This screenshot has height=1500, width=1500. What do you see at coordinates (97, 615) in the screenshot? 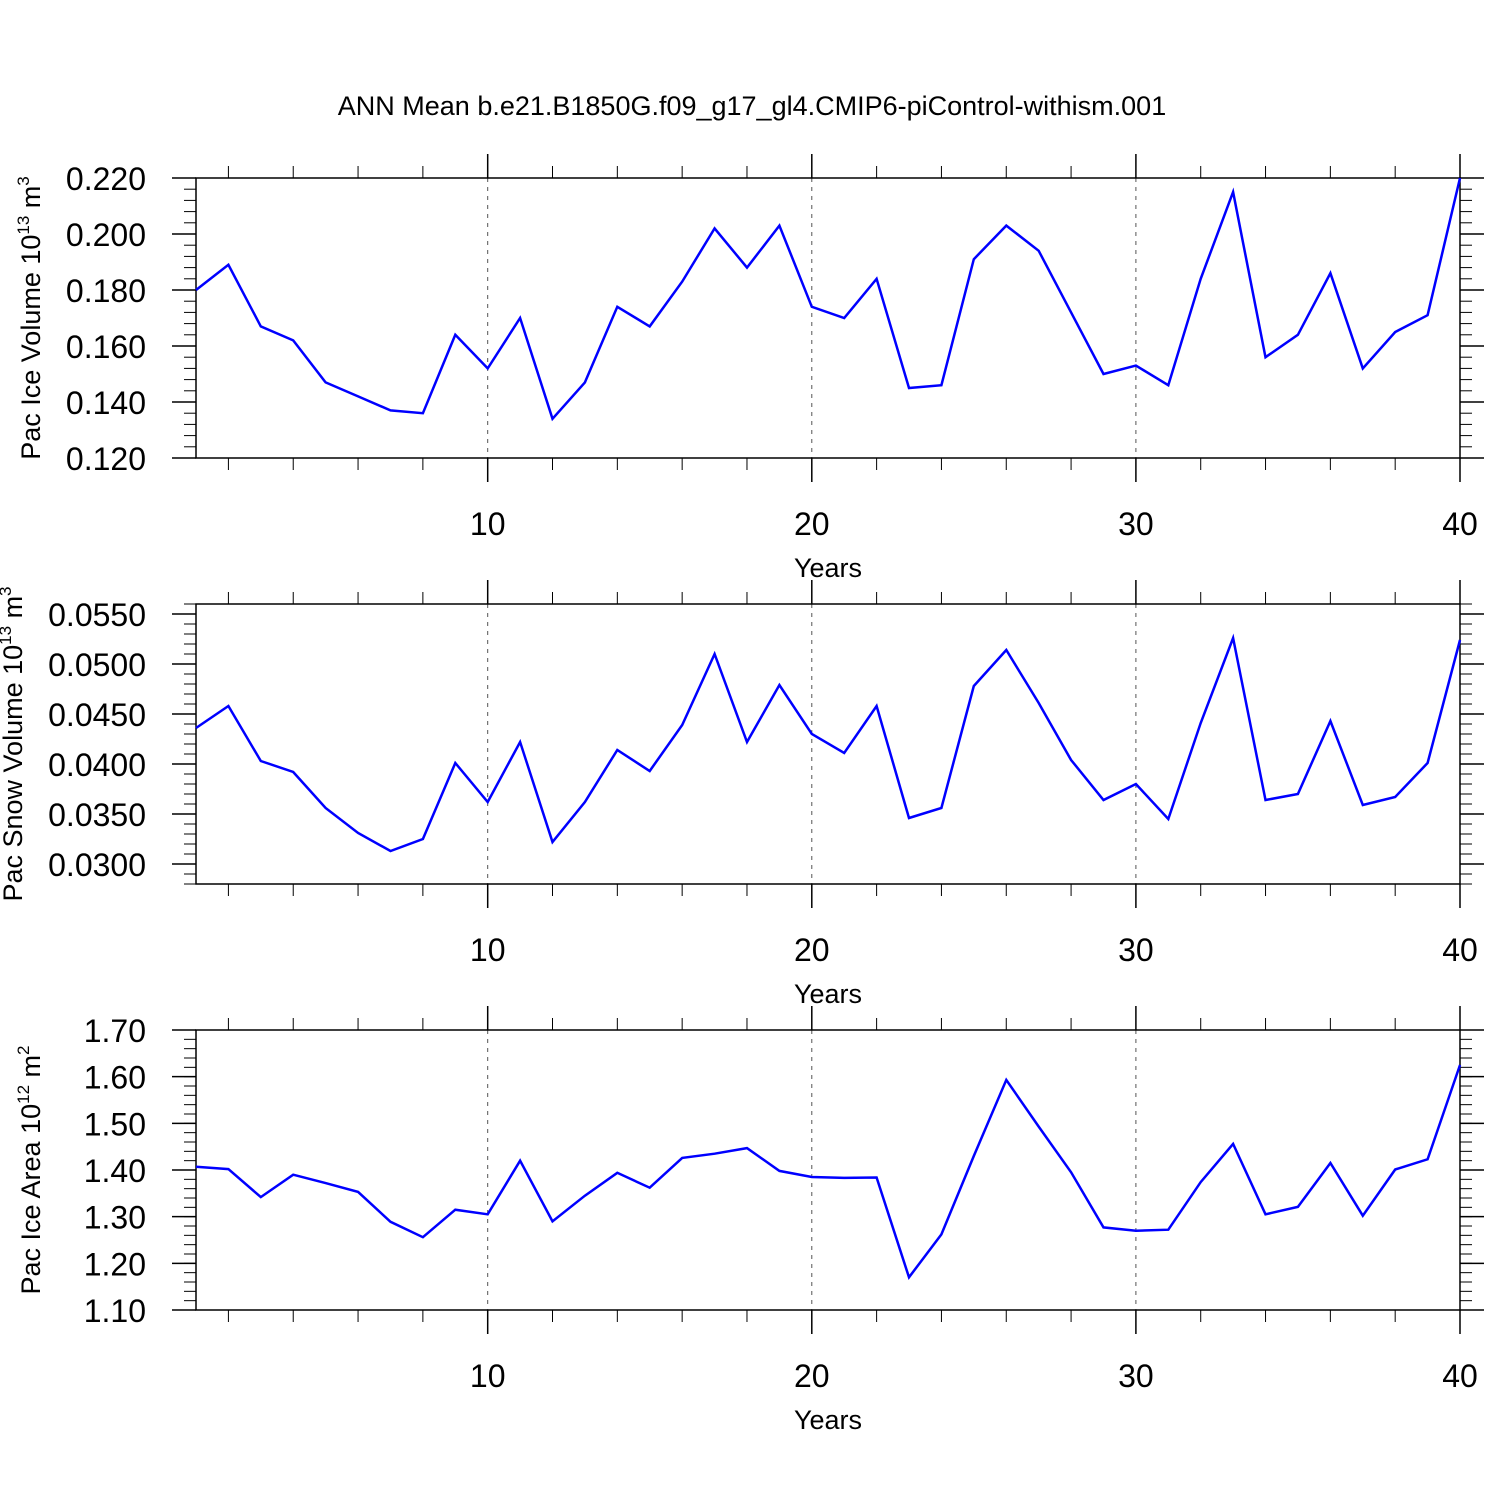
I see `y-tick-label: 0.0550` at bounding box center [97, 615].